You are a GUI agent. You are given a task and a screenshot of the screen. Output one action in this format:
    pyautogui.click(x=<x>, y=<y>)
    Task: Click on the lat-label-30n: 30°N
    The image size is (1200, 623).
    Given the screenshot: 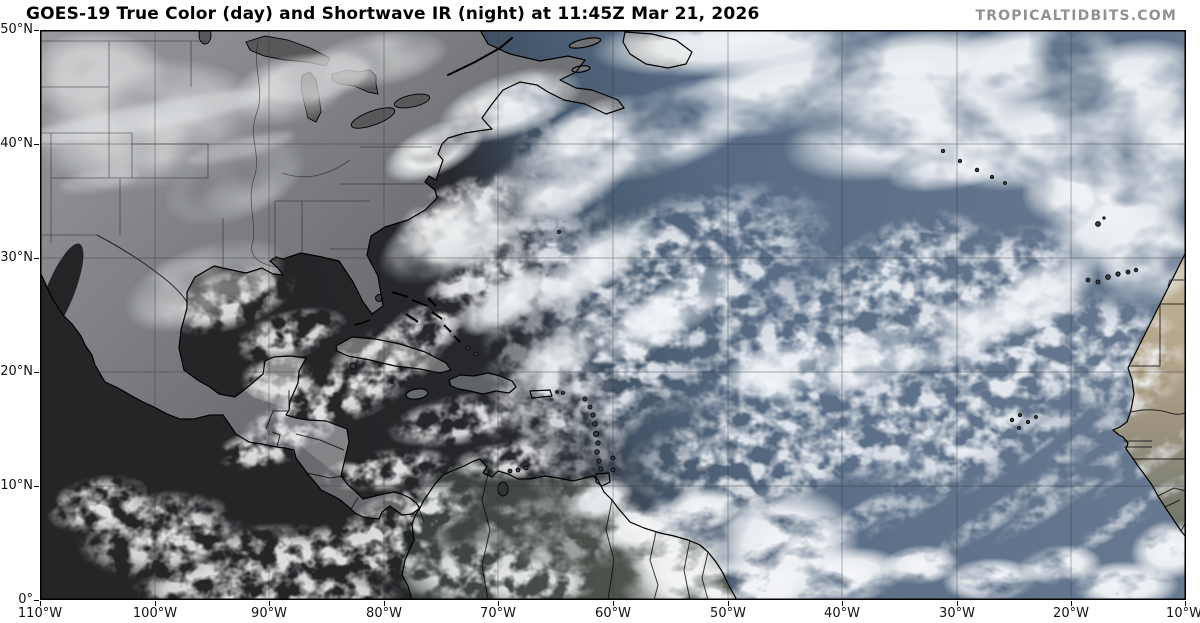 What is the action you would take?
    pyautogui.click(x=16, y=257)
    